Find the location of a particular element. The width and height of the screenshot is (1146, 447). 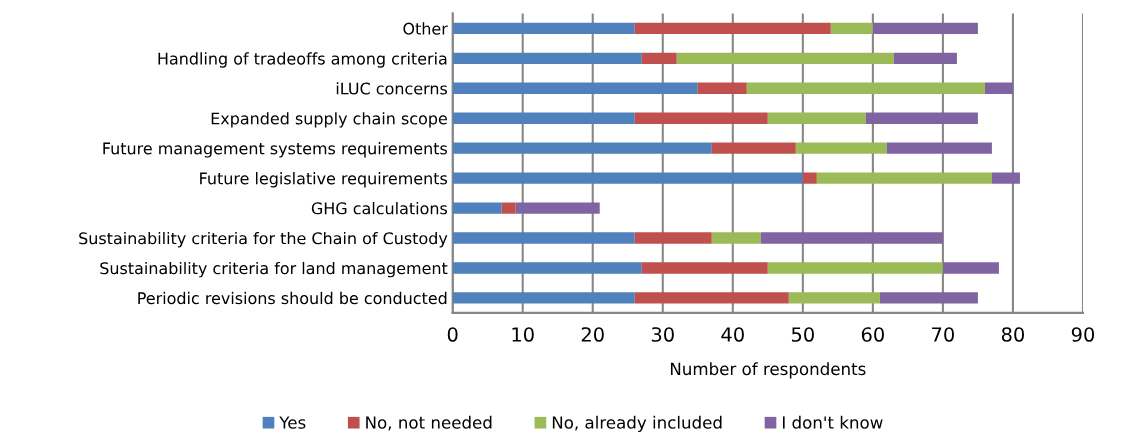

y-tick-label: Future management systems requirements is located at coordinates (275, 150).